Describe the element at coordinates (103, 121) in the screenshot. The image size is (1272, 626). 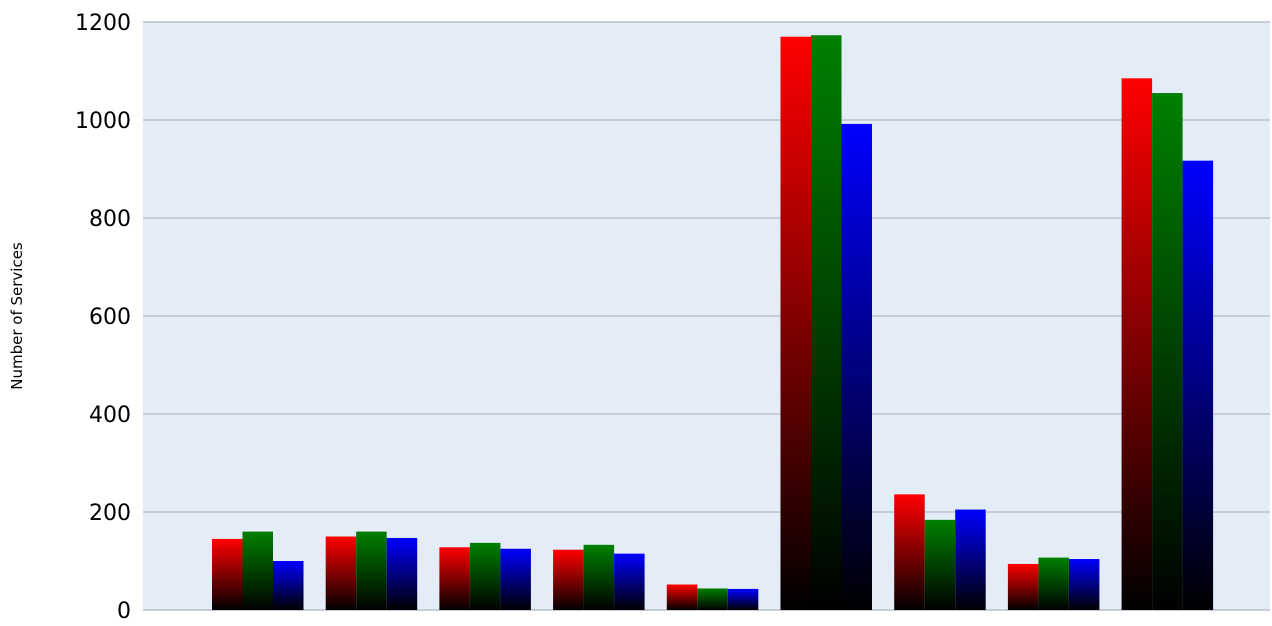
I see `y-tick-label: 1000` at that location.